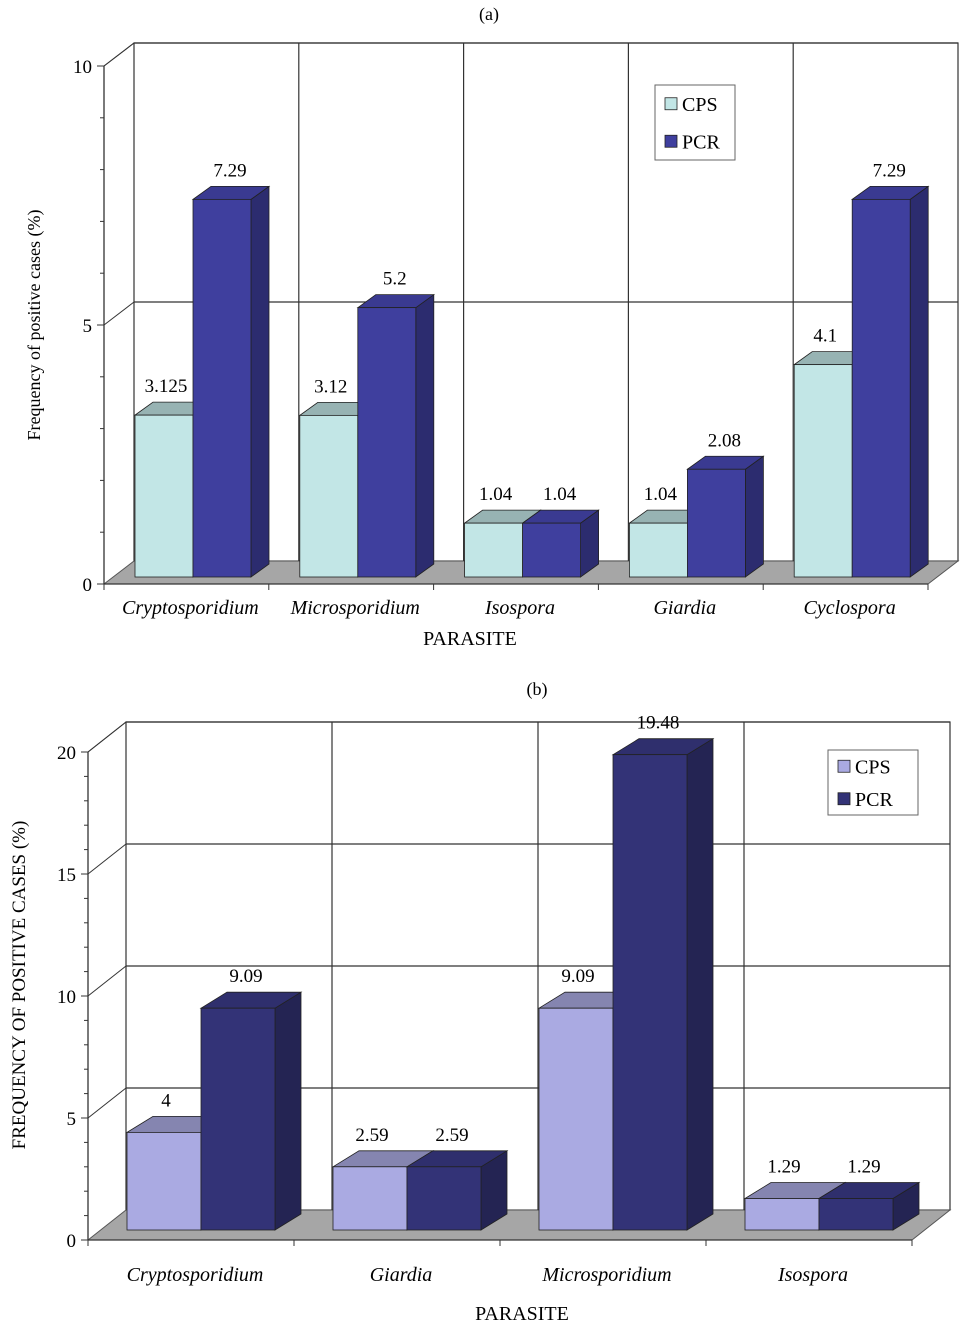  Describe the element at coordinates (19, 985) in the screenshot. I see `panel-b-ylabel: FREQUENCY OF POSITIVE CASES (%)` at that location.